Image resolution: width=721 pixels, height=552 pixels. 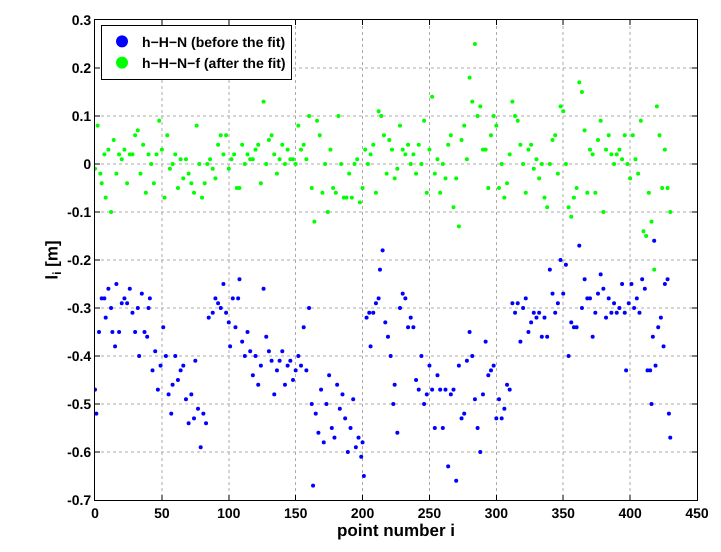 What do you see at coordinates (79, 404) in the screenshot?
I see `y-tick-label: -0.5` at bounding box center [79, 404].